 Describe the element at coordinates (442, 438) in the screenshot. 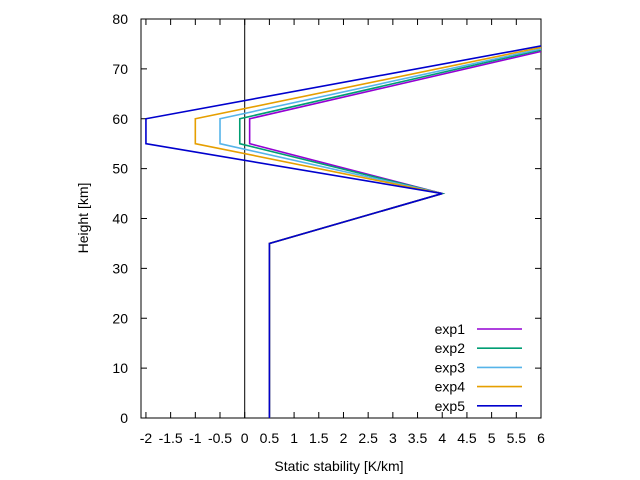

I see `x-tick-label: 4` at that location.